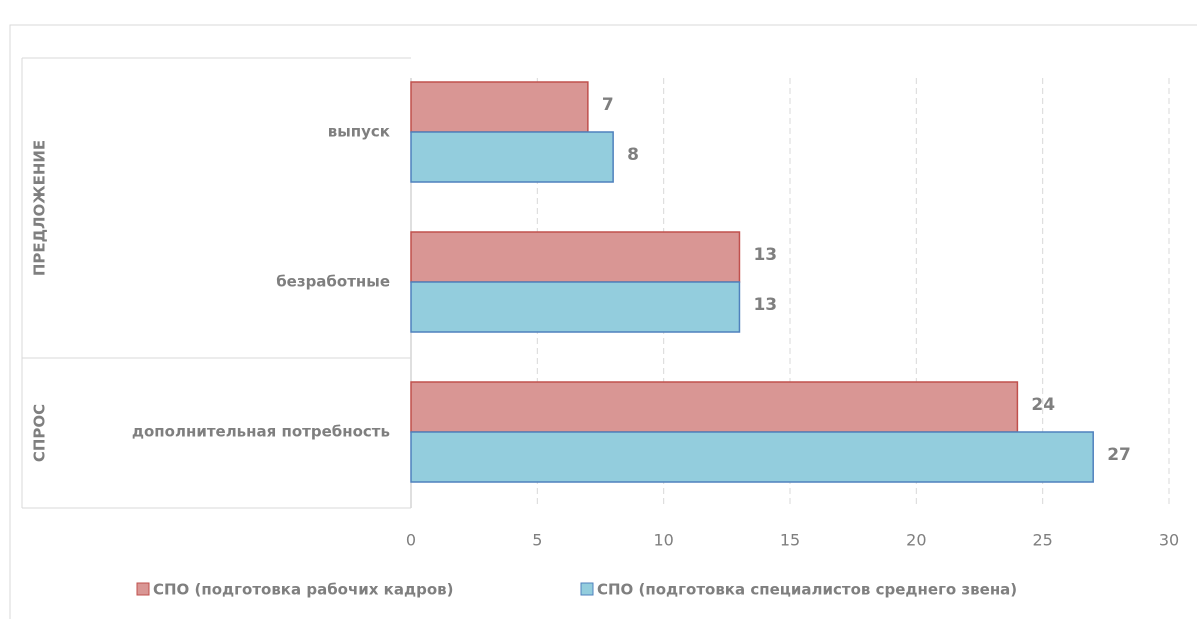 The height and width of the screenshot is (619, 1197). Describe the element at coordinates (1169, 540) in the screenshot. I see `x-tick-label: 30` at that location.